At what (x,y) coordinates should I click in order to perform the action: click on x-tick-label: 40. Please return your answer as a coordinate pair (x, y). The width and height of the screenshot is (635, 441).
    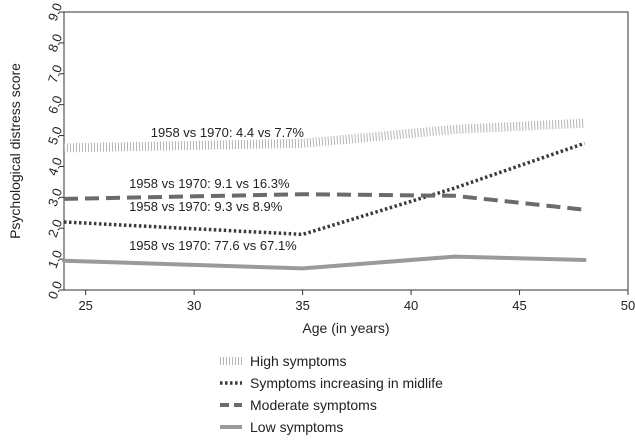
    Looking at the image, I should click on (411, 305).